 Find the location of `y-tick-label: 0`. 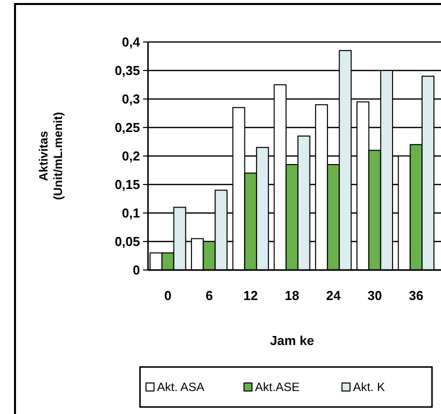

y-tick-label: 0 is located at coordinates (136, 270).